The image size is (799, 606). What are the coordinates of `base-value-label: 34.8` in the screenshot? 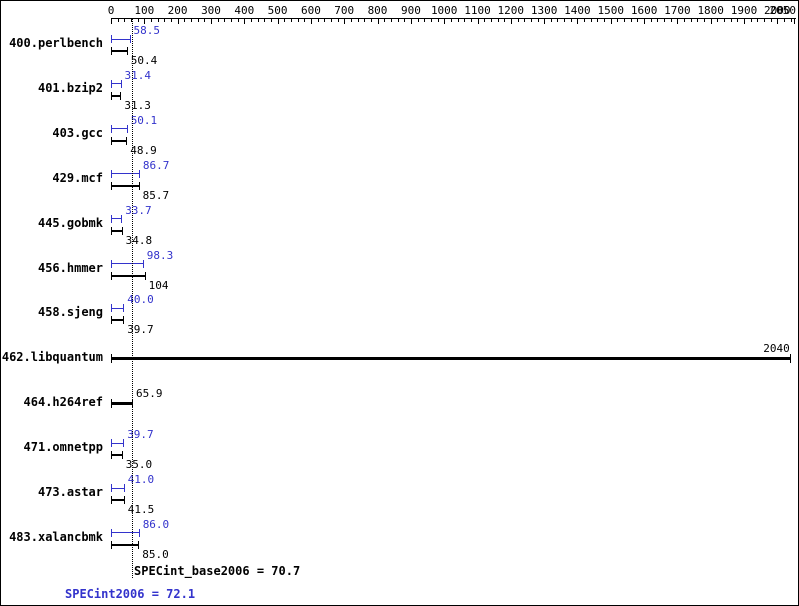 It's located at (139, 240).